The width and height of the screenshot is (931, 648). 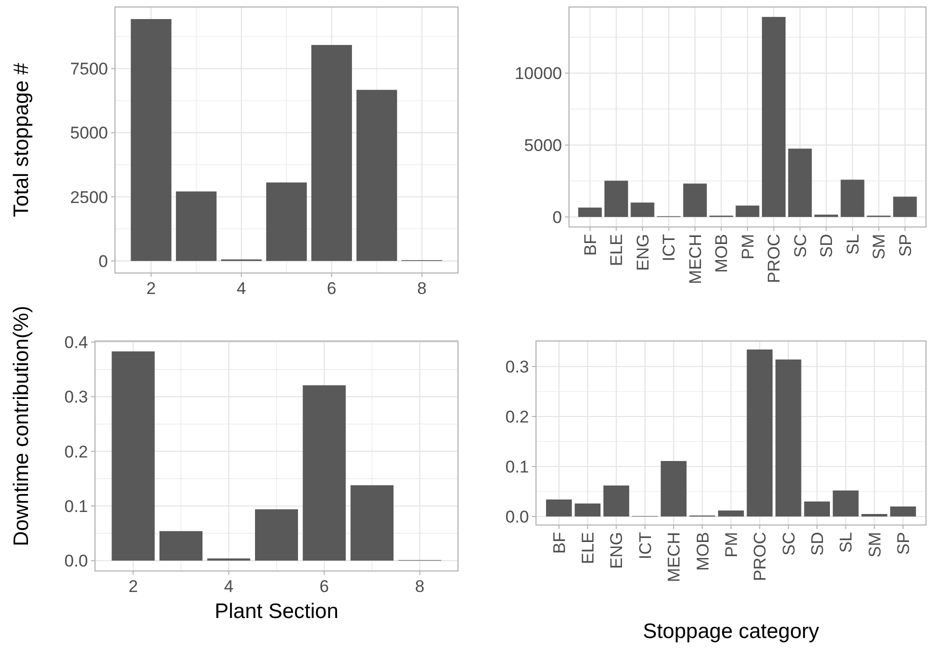 I want to click on y-tick-label: 7500, so click(x=89, y=69).